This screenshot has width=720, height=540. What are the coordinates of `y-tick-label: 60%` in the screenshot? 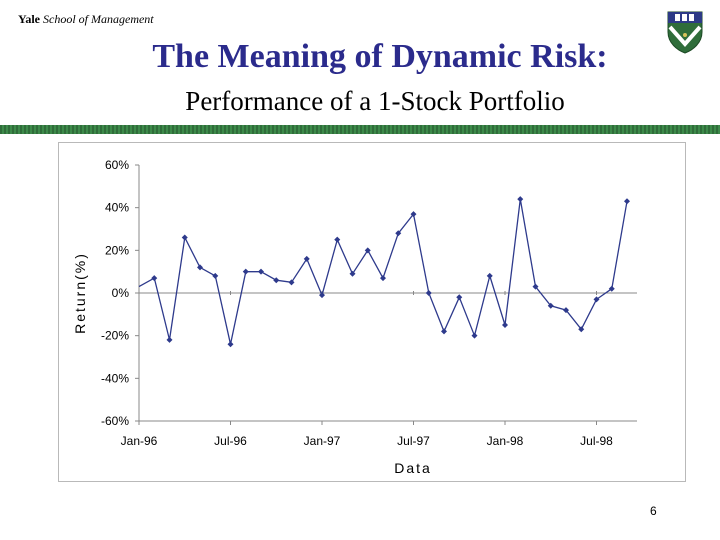 It's located at (117, 165).